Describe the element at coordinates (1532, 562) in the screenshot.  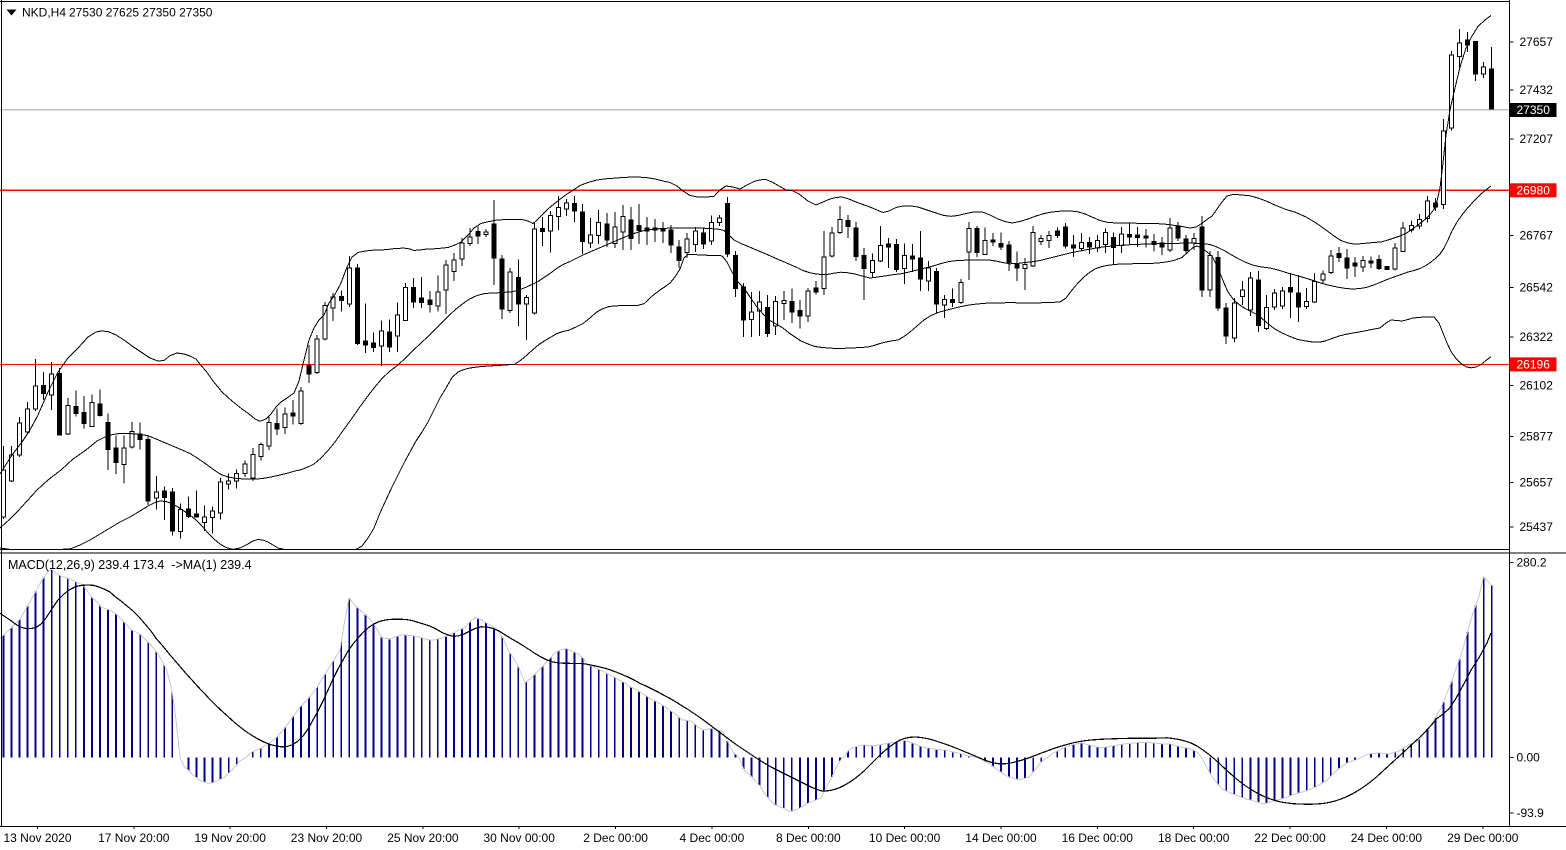
I see `svg-text: 280.2` at that location.